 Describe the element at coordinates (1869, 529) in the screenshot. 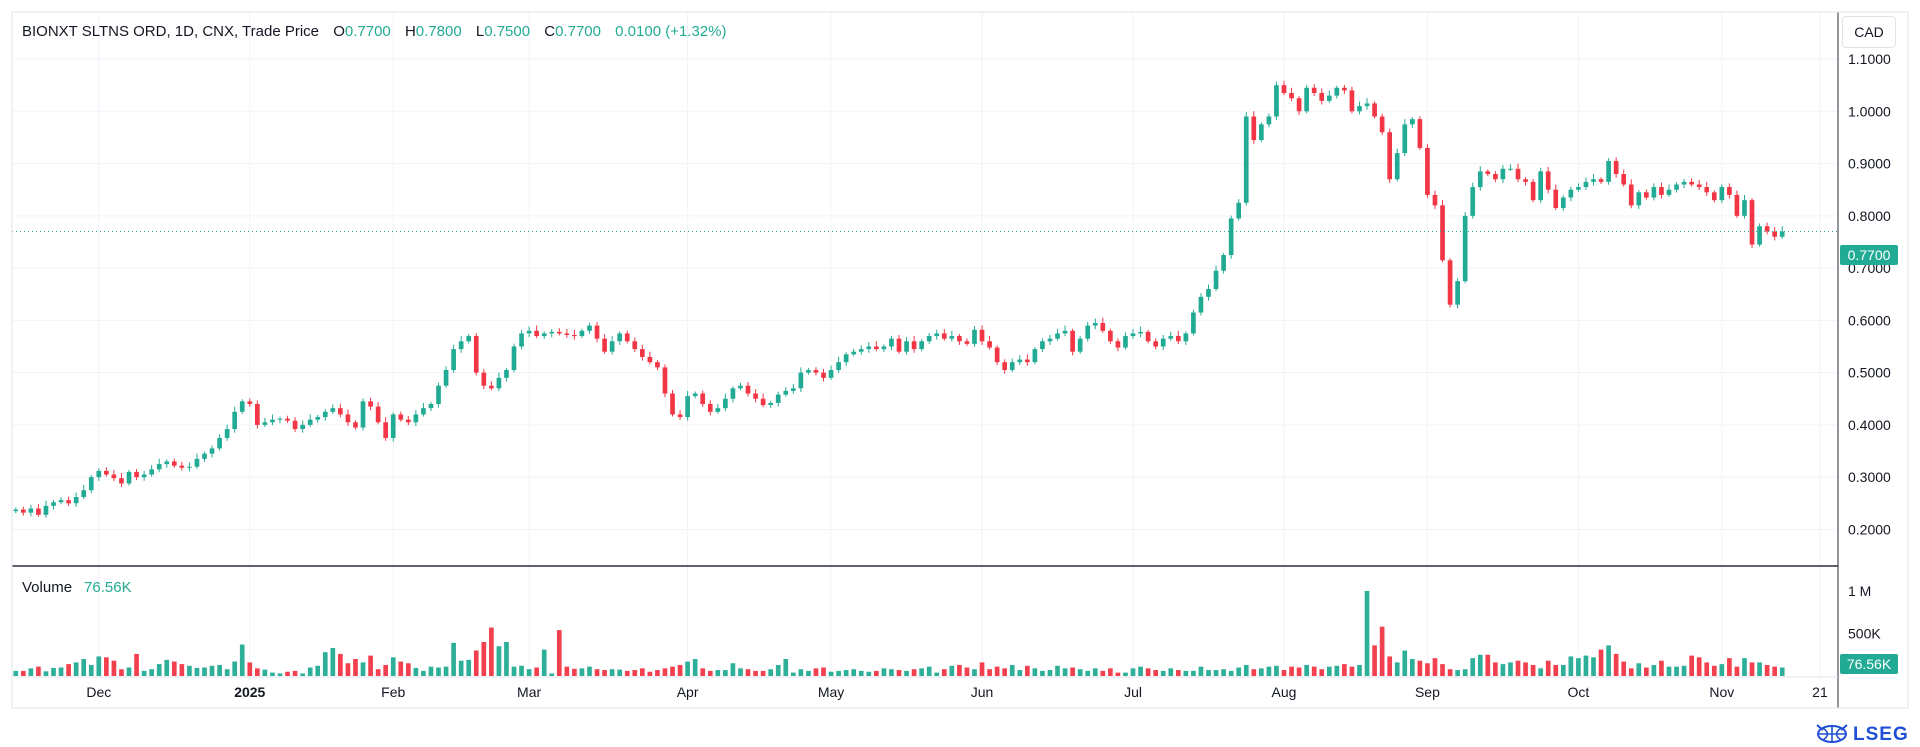

I see `price-tick-label: 0.2000` at that location.